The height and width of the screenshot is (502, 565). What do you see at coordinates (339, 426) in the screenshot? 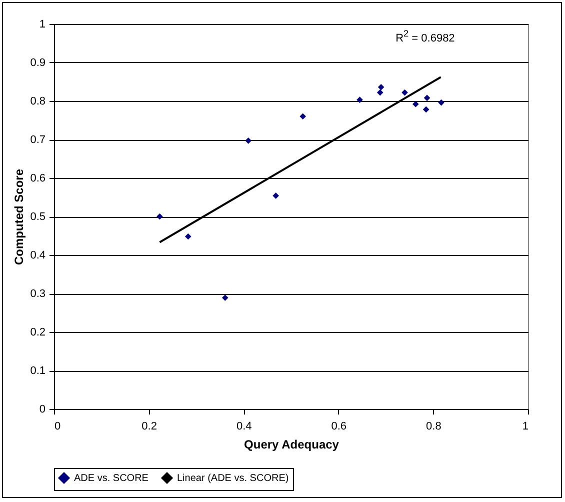
I see `x-tick-label: 0.6` at bounding box center [339, 426].